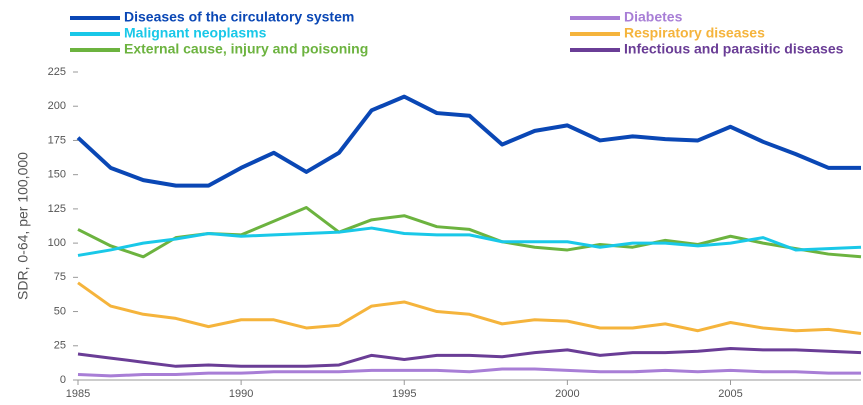  What do you see at coordinates (60, 346) in the screenshot?
I see `y-tick-label: 25` at bounding box center [60, 346].